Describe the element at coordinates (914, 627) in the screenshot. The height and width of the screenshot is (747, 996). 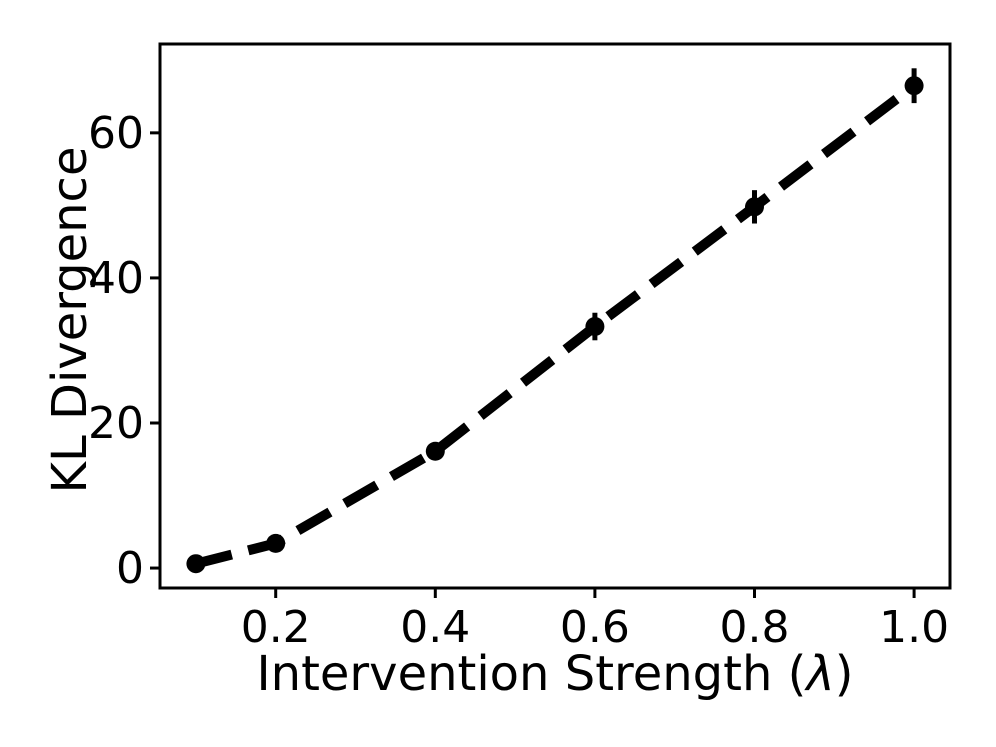
I see `x-tick-label: 1.0` at that location.